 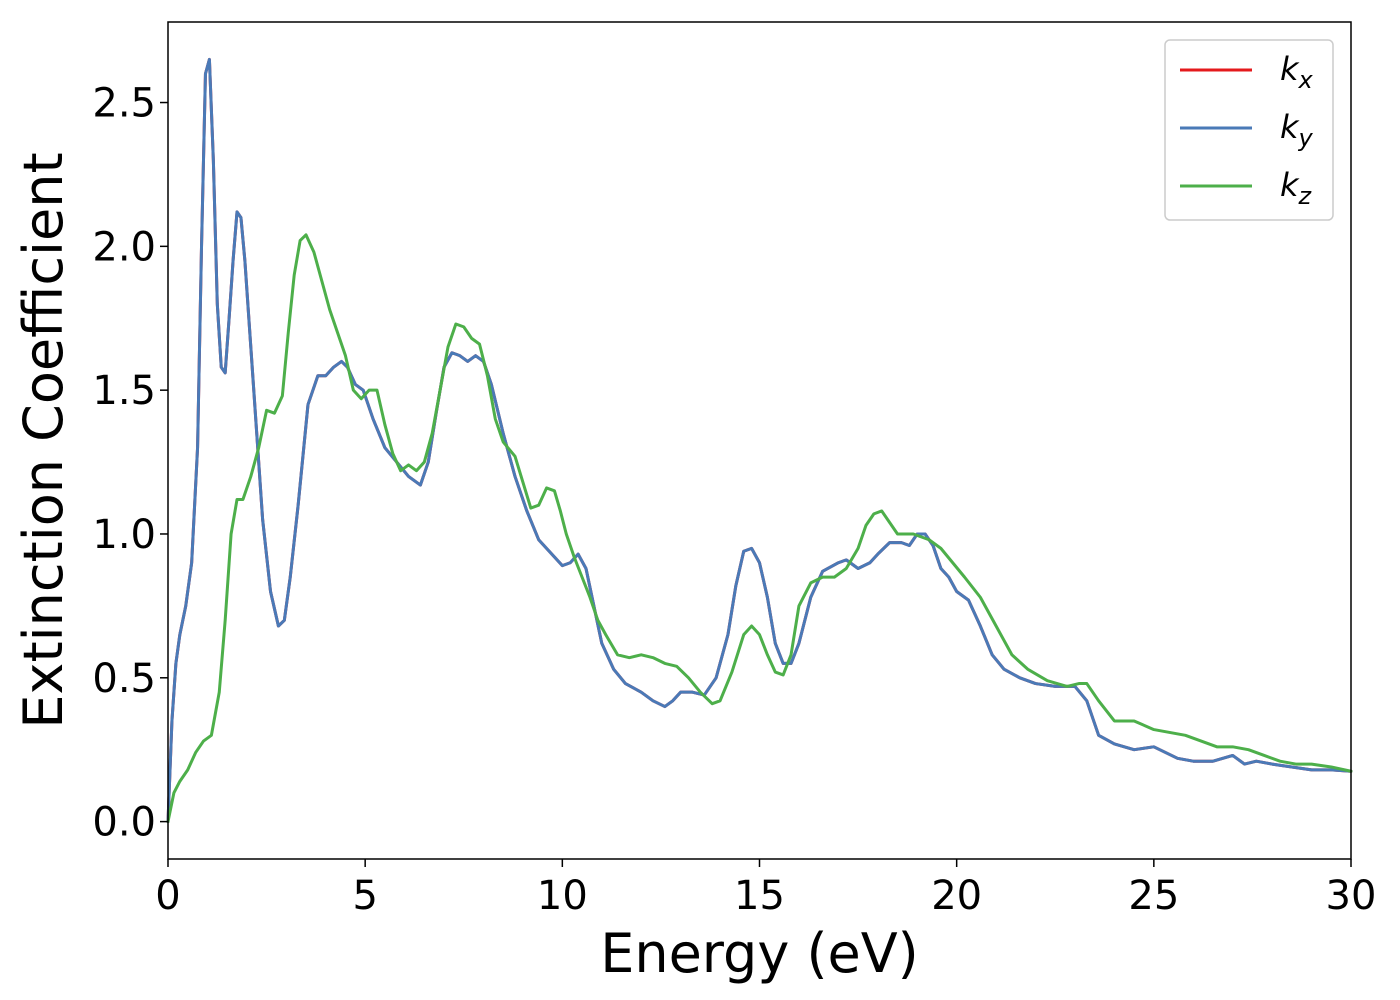 What do you see at coordinates (130, 463) in the screenshot?
I see `y-axis: 0.0 0.5 1.0 1.5 2.0 2.5` at bounding box center [130, 463].